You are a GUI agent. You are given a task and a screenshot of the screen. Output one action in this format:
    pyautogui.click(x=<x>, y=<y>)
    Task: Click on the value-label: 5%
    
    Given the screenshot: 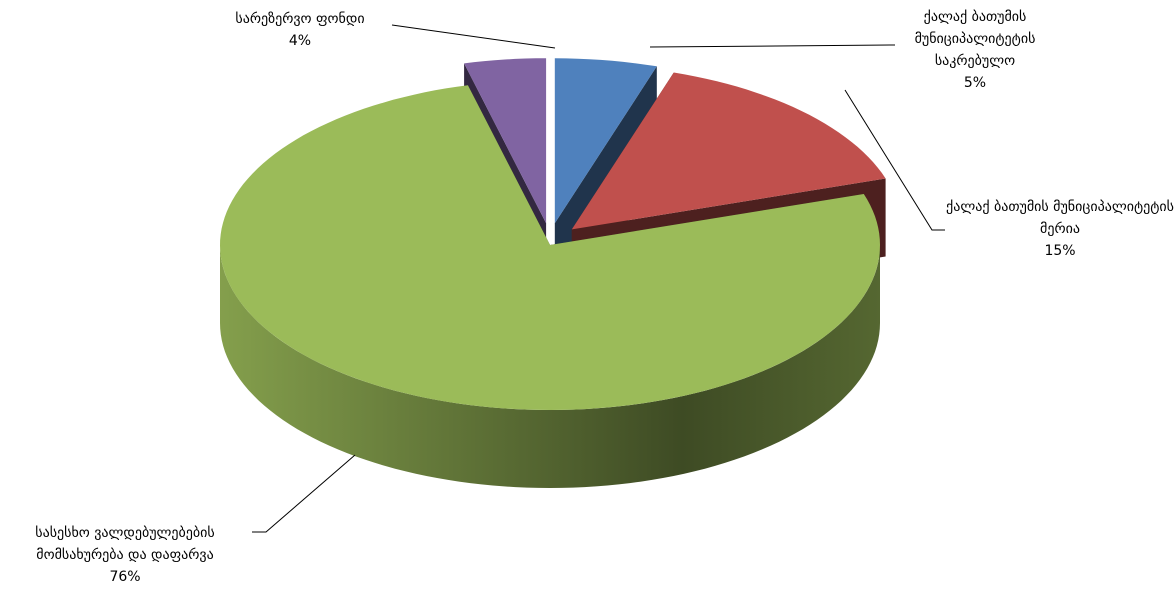 What is the action you would take?
    pyautogui.click(x=975, y=83)
    